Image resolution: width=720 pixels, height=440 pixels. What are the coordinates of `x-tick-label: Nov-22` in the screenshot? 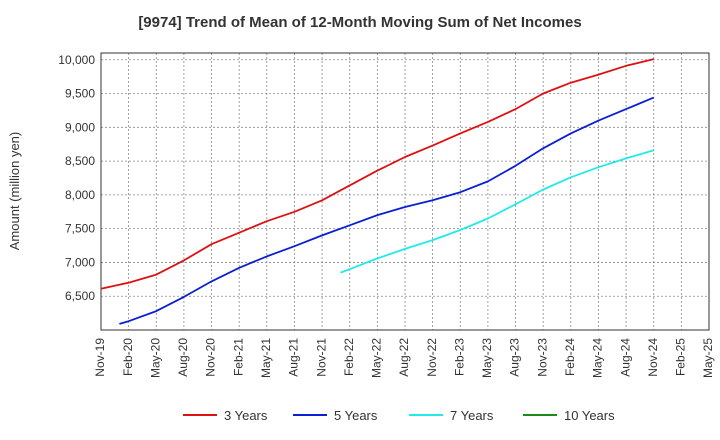 It's located at (432, 357).